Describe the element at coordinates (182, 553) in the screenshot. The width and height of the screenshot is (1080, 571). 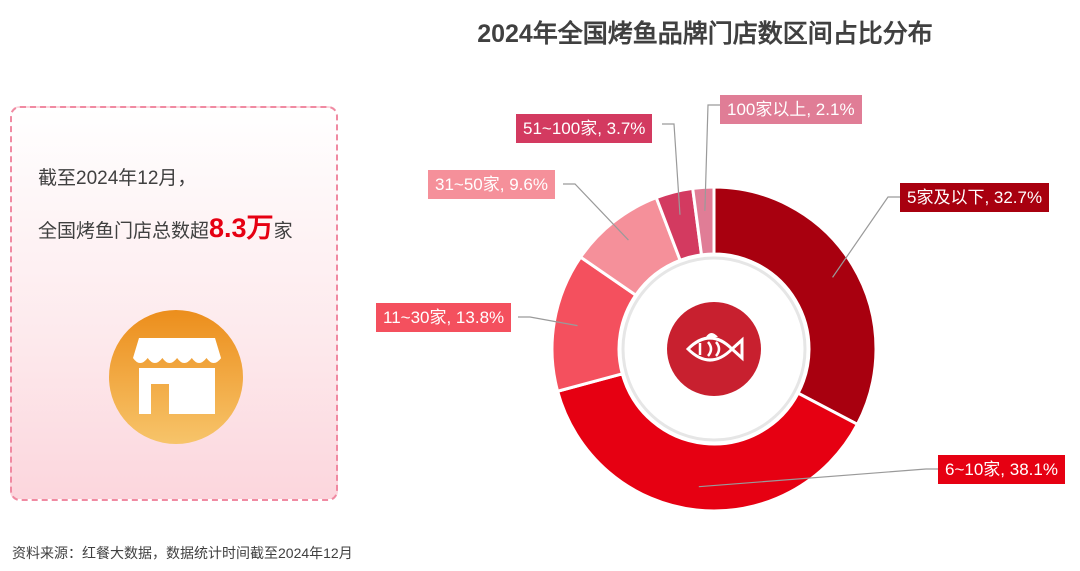
I see `source-note: 资料来源：红餐大数据，数据统计时间截至2024年12月` at that location.